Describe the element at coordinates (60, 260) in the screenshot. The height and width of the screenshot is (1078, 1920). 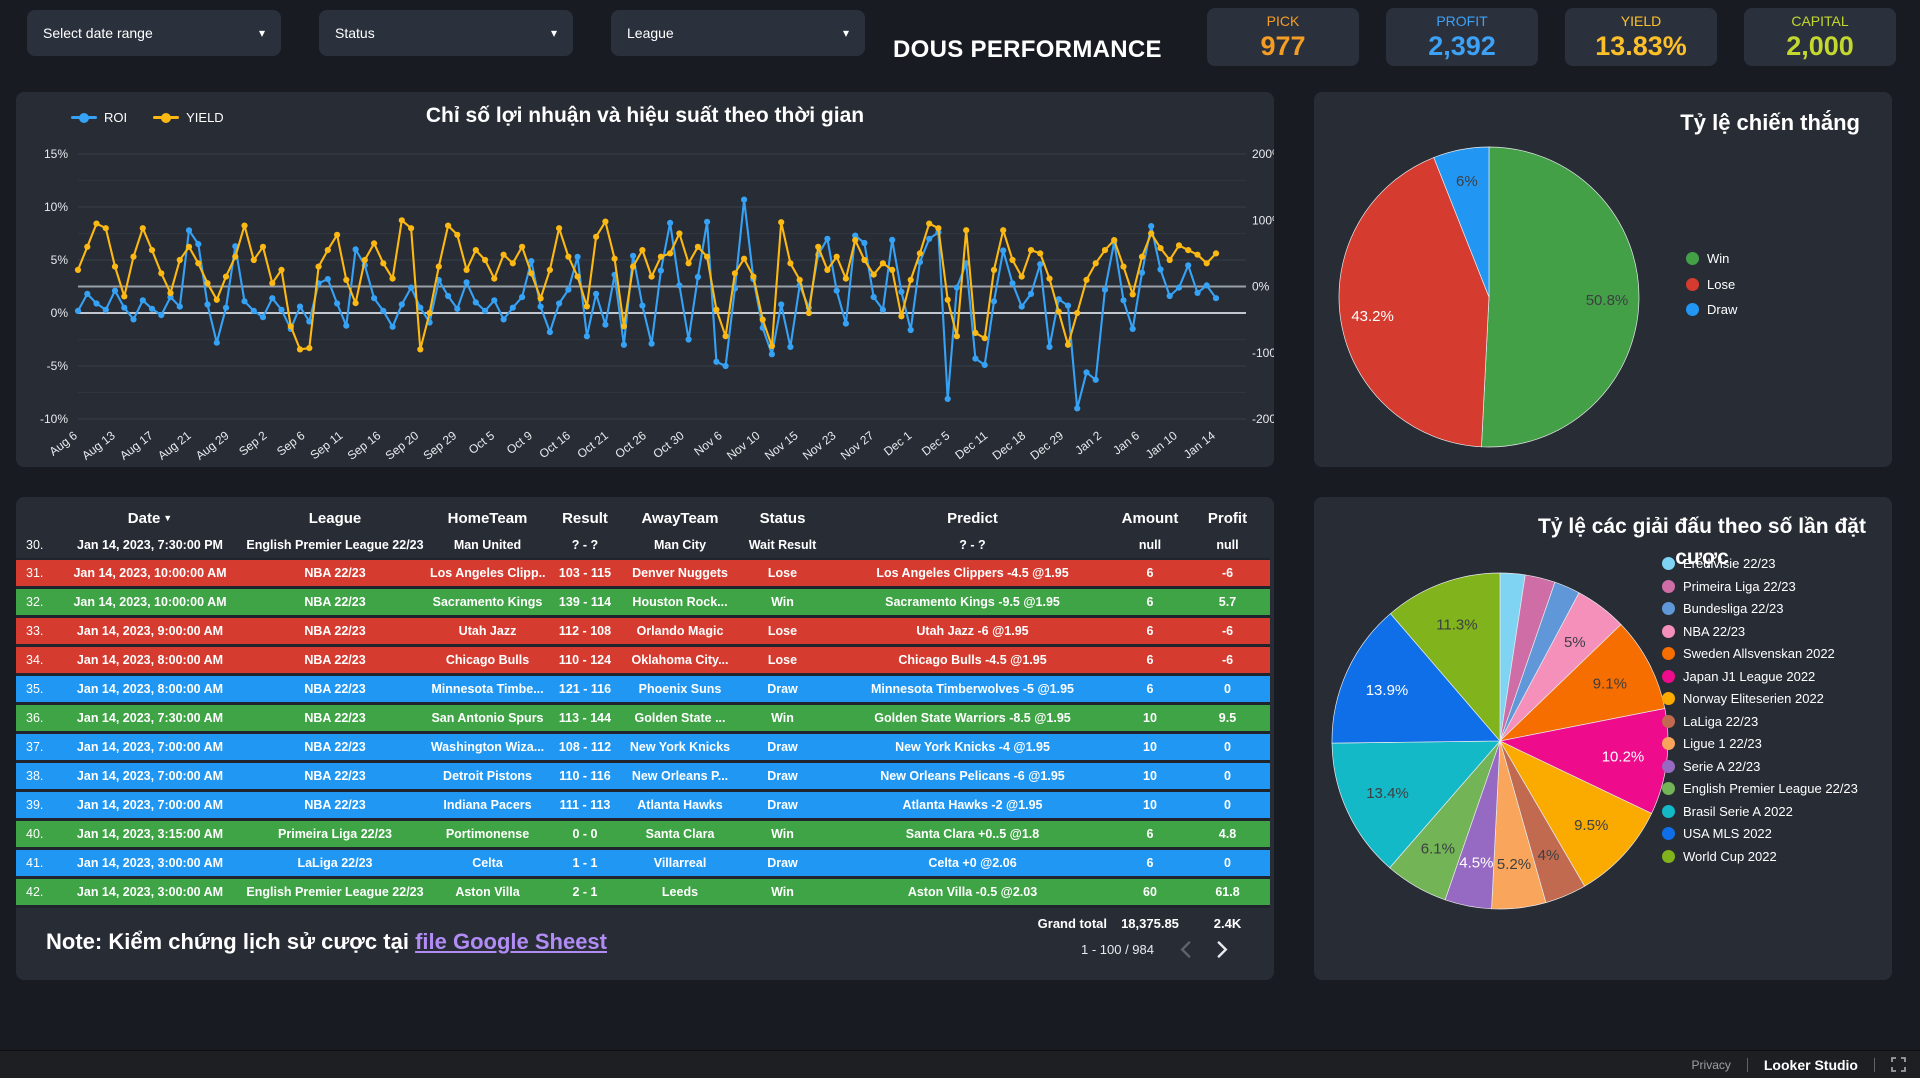
I see `left-axis-tick: 5%` at that location.